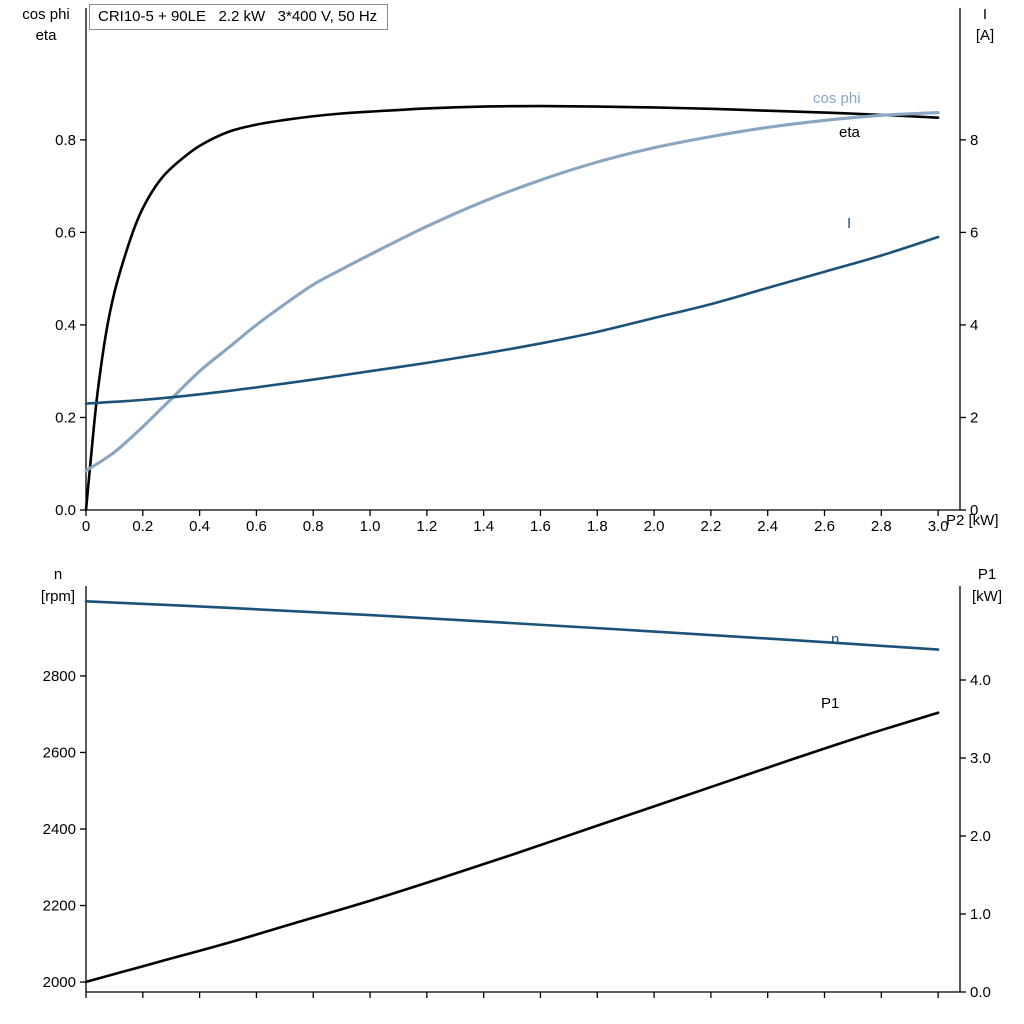 This screenshot has height=1024, width=1024. What do you see at coordinates (830, 703) in the screenshot?
I see `curve-label-p1: P1` at bounding box center [830, 703].